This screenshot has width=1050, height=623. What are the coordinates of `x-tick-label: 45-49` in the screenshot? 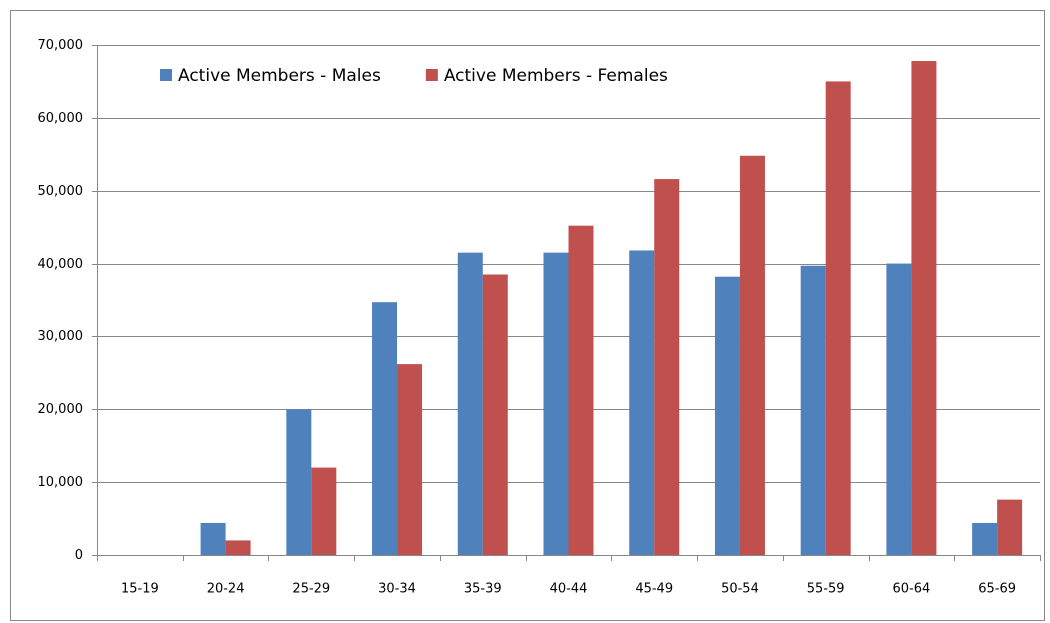 It's located at (654, 589).